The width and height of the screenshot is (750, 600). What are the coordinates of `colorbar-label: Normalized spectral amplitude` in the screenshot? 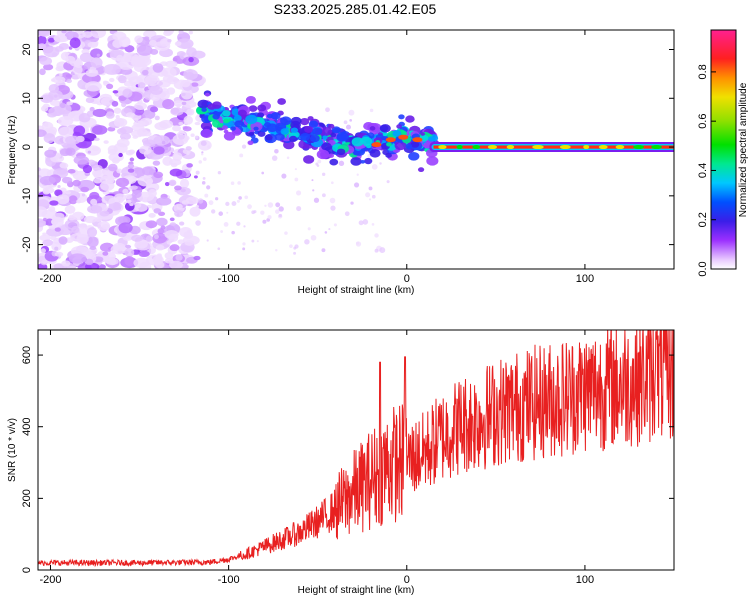 It's located at (743, 149).